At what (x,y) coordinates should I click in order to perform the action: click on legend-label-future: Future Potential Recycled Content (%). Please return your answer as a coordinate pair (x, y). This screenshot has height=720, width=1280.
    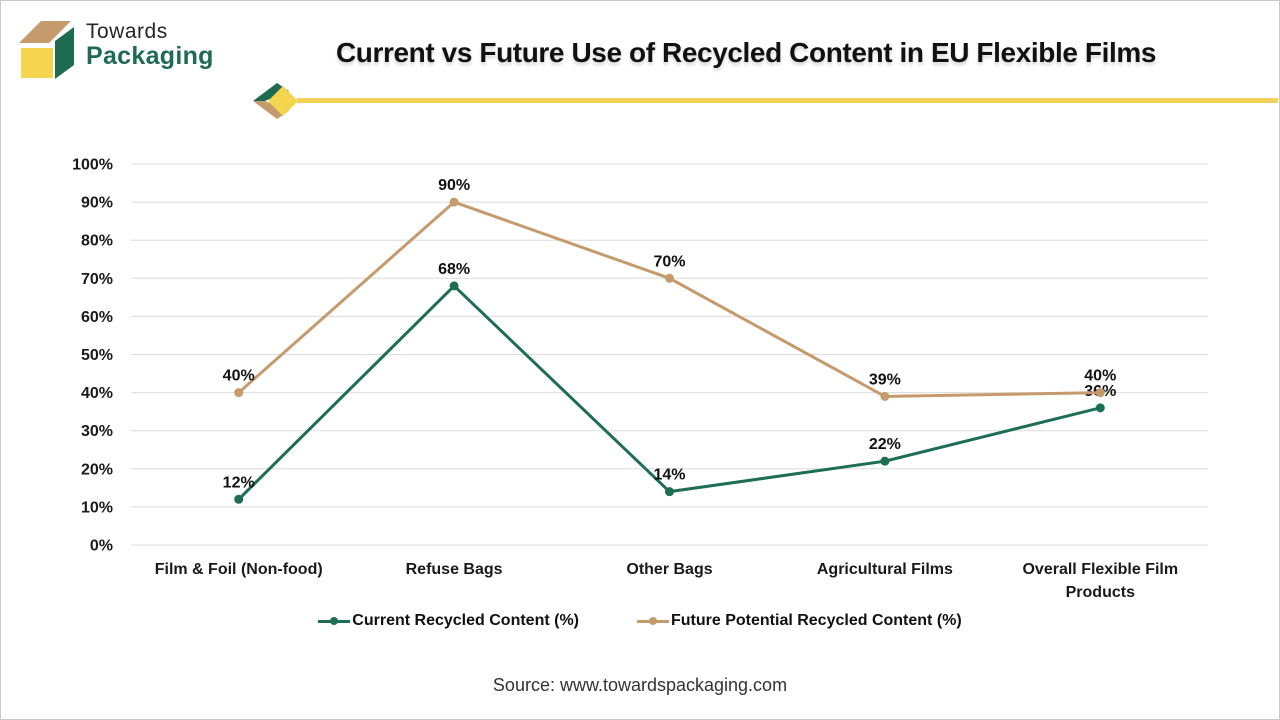
    Looking at the image, I should click on (816, 620).